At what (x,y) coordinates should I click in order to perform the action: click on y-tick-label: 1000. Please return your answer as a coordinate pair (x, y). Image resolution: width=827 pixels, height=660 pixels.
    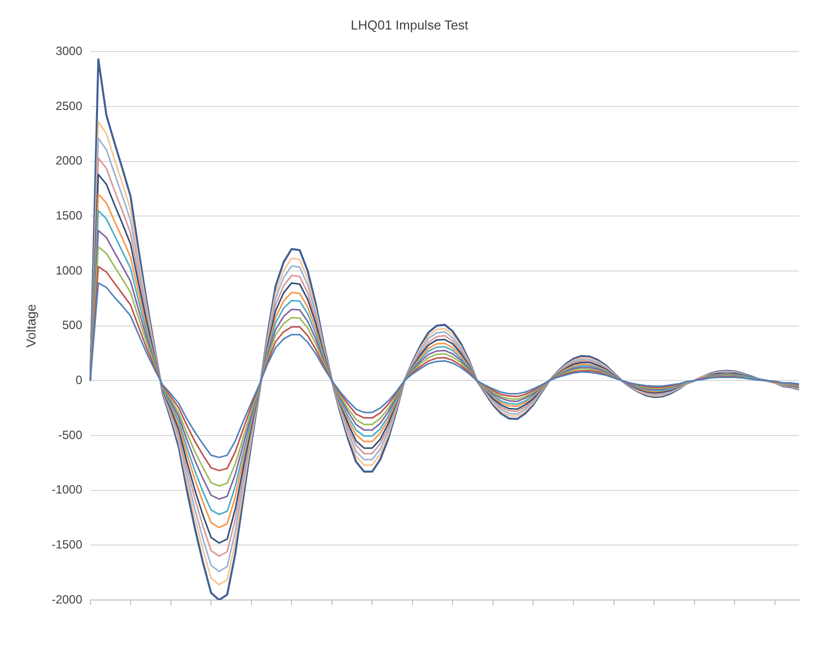
    Looking at the image, I should click on (69, 270).